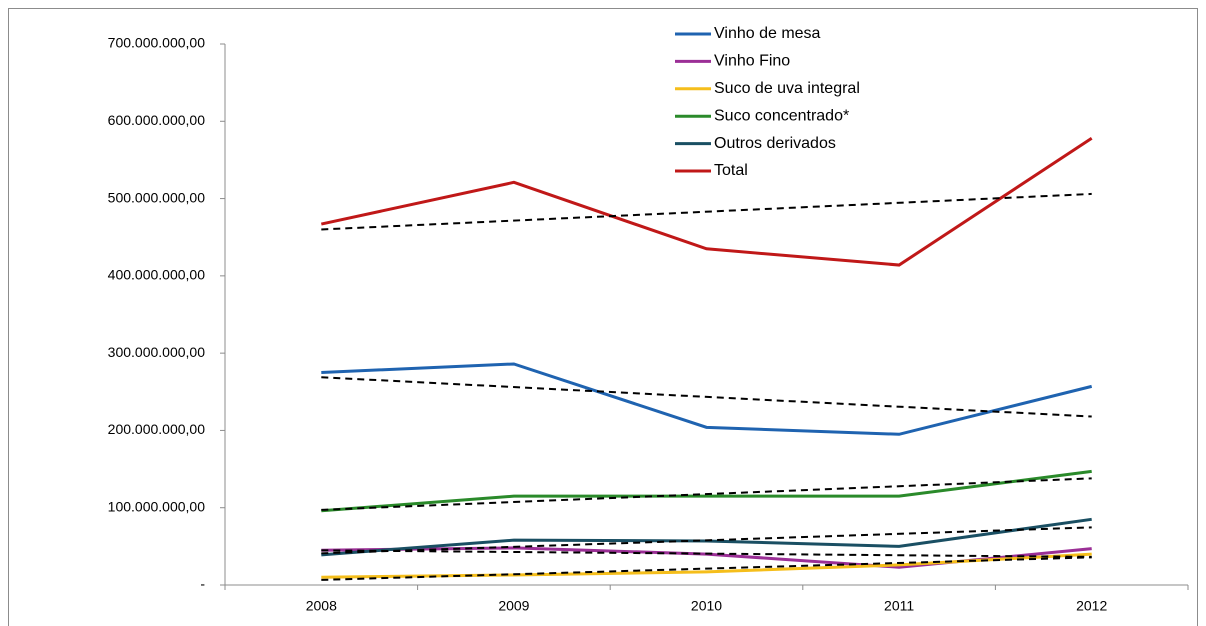  I want to click on y-tick-label: 500.000.000,00, so click(157, 197).